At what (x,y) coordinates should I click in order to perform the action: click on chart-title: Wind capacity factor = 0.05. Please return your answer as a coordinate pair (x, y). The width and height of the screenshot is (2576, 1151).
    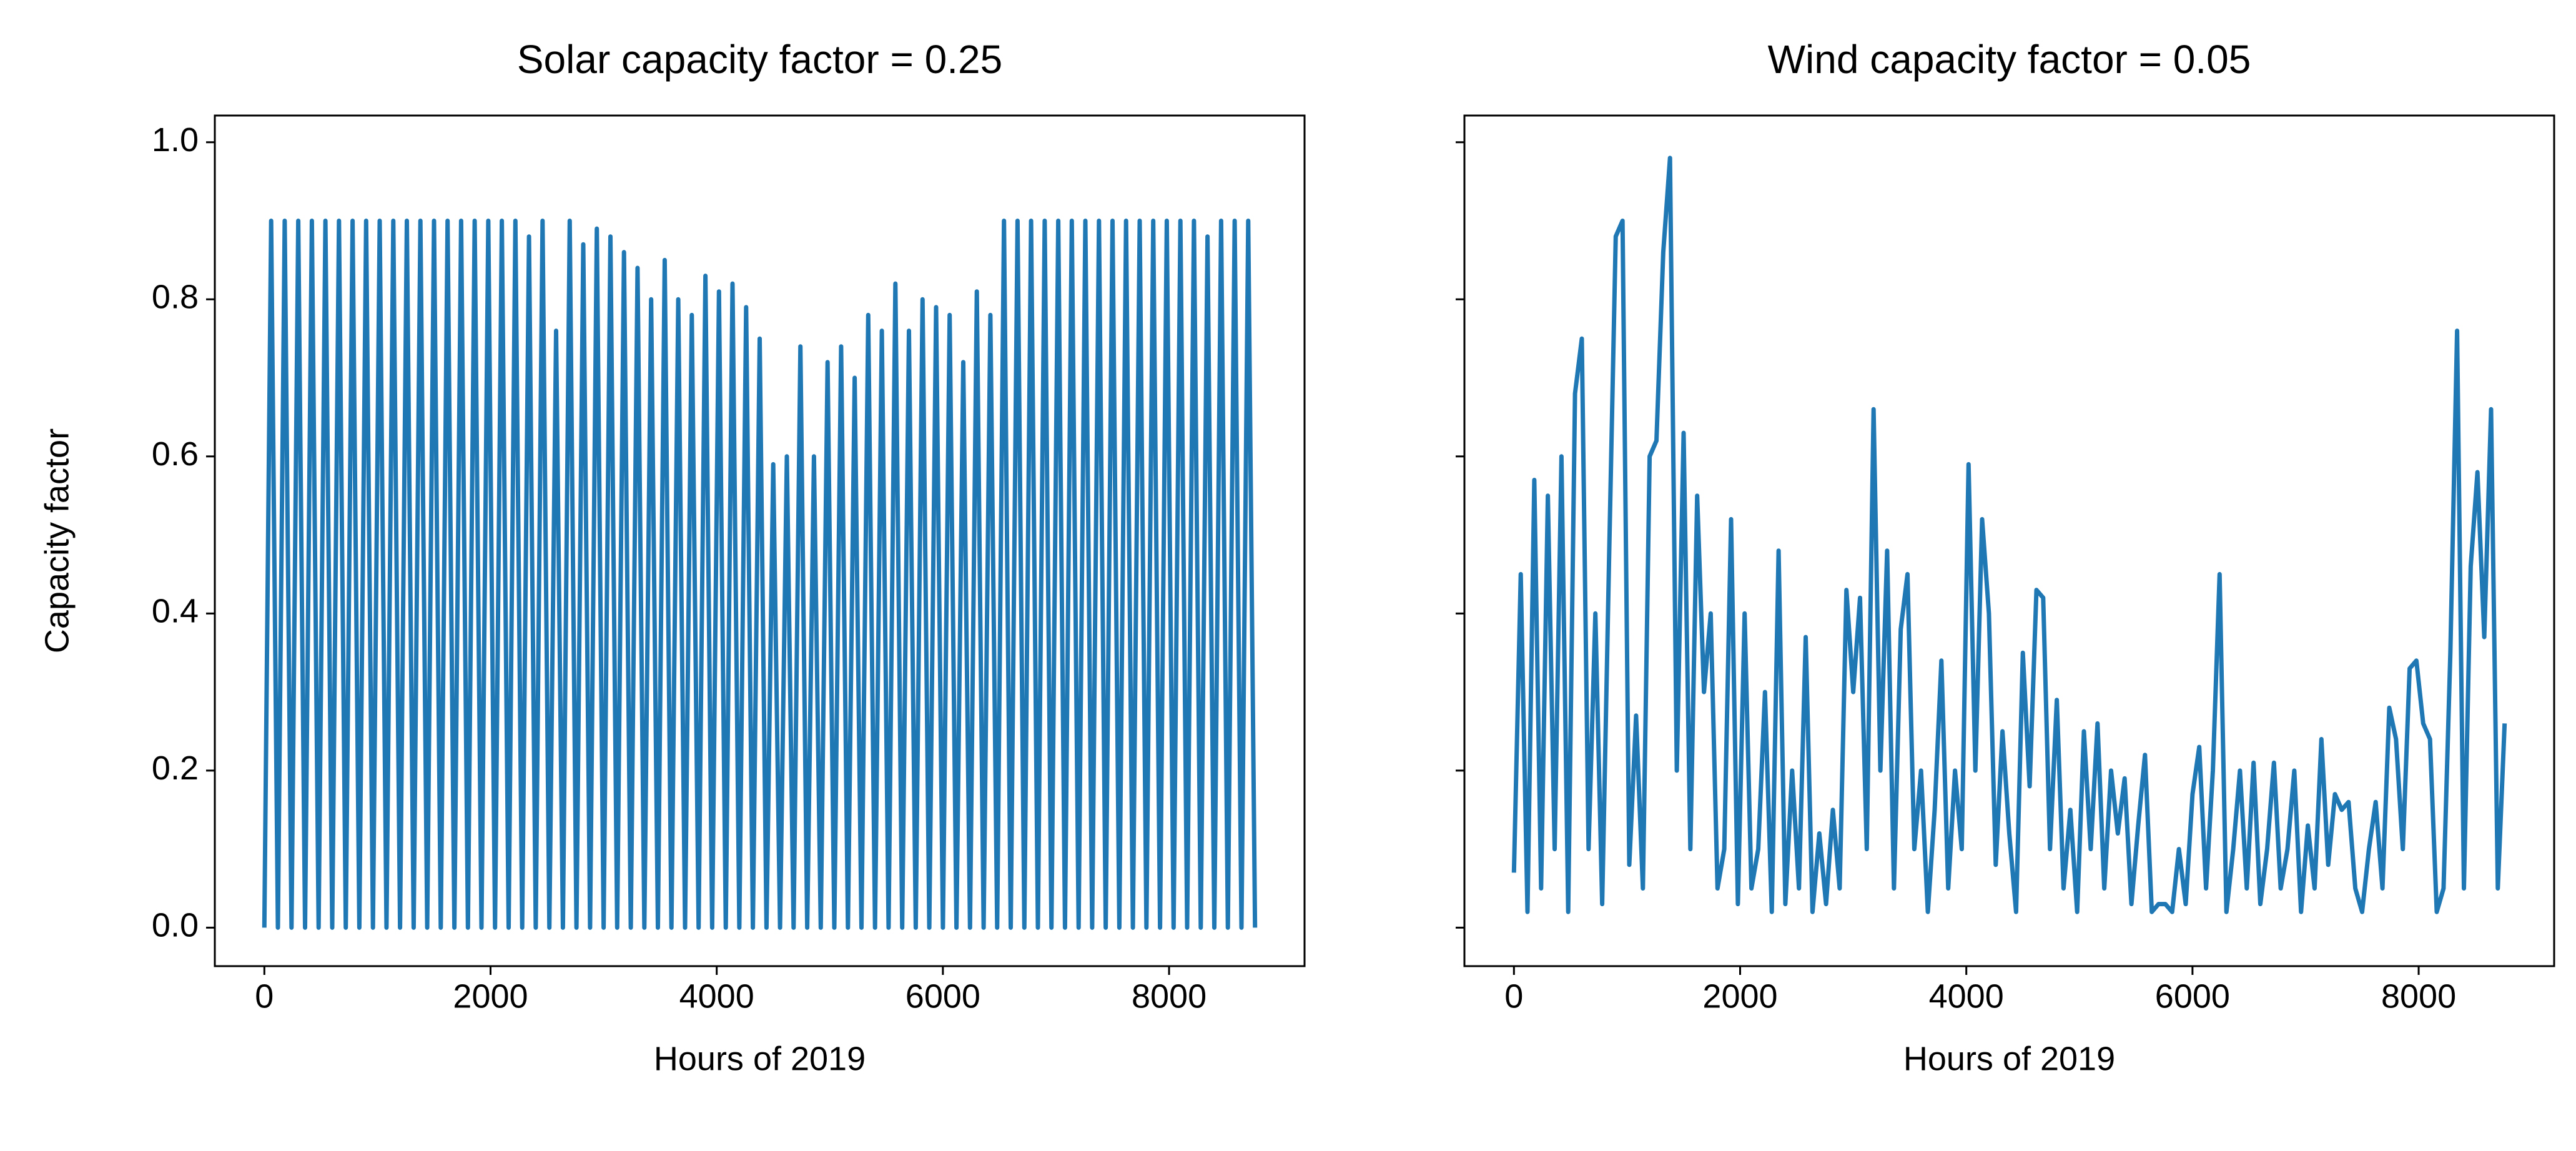
    Looking at the image, I should click on (2009, 59).